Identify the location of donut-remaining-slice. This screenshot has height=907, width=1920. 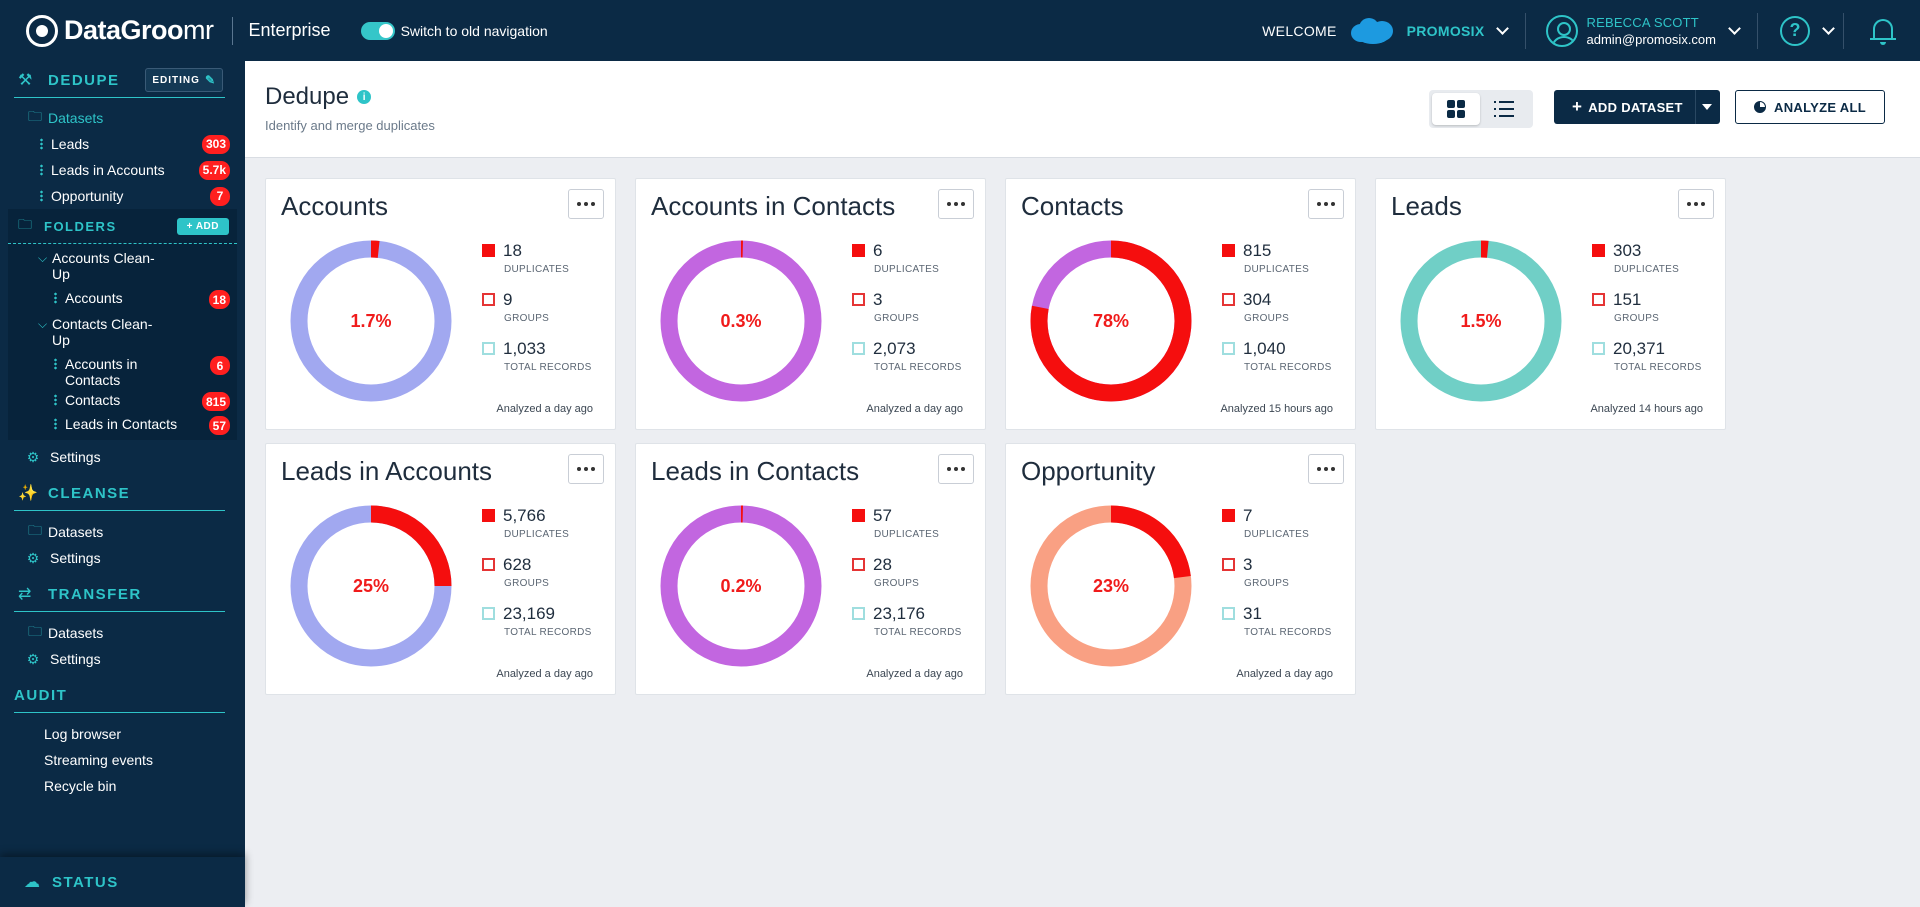
(1481, 321).